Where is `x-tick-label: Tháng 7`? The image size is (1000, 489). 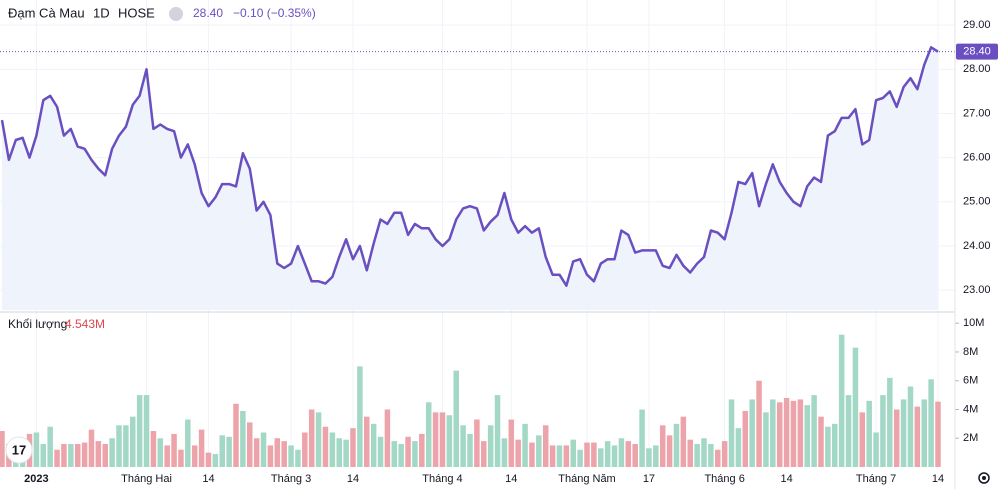 x-tick-label: Tháng 7 is located at coordinates (876, 479).